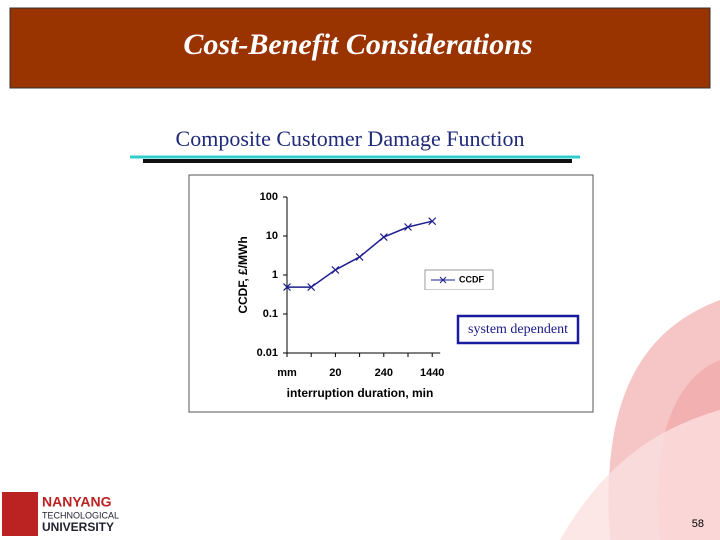  What do you see at coordinates (77, 502) in the screenshot?
I see `logo-text: NANYANG` at bounding box center [77, 502].